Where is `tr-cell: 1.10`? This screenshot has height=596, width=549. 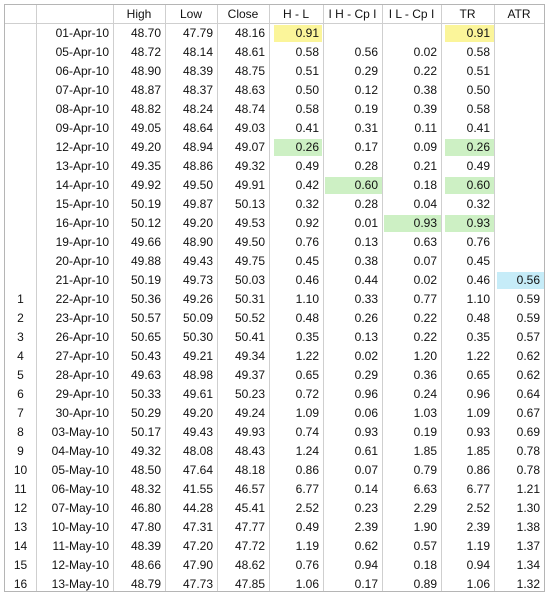
tr-cell: 1.10 is located at coordinates (467, 299).